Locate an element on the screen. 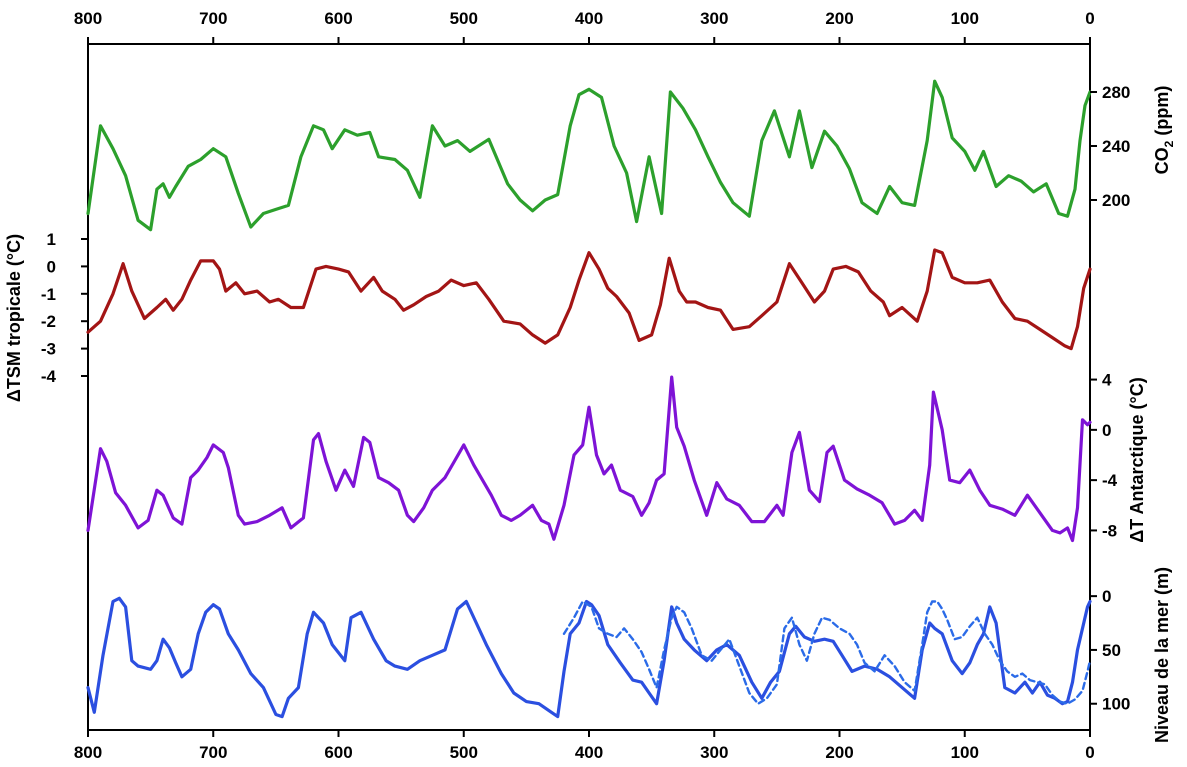 The image size is (1187, 767). y-axis-title-tsm: ΔTSM tropicale (°C) is located at coordinates (14, 318).